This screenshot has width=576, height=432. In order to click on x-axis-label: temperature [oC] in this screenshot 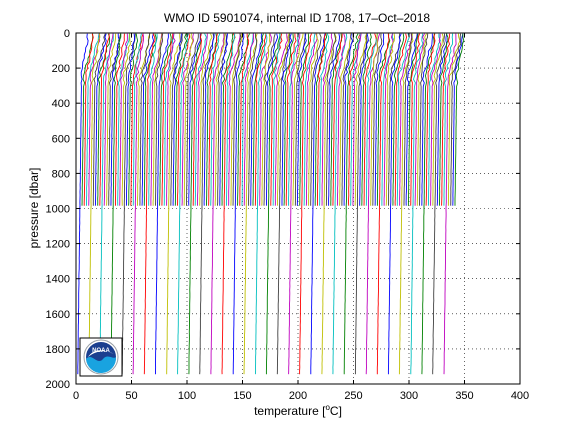, I will do `click(298, 410)`.